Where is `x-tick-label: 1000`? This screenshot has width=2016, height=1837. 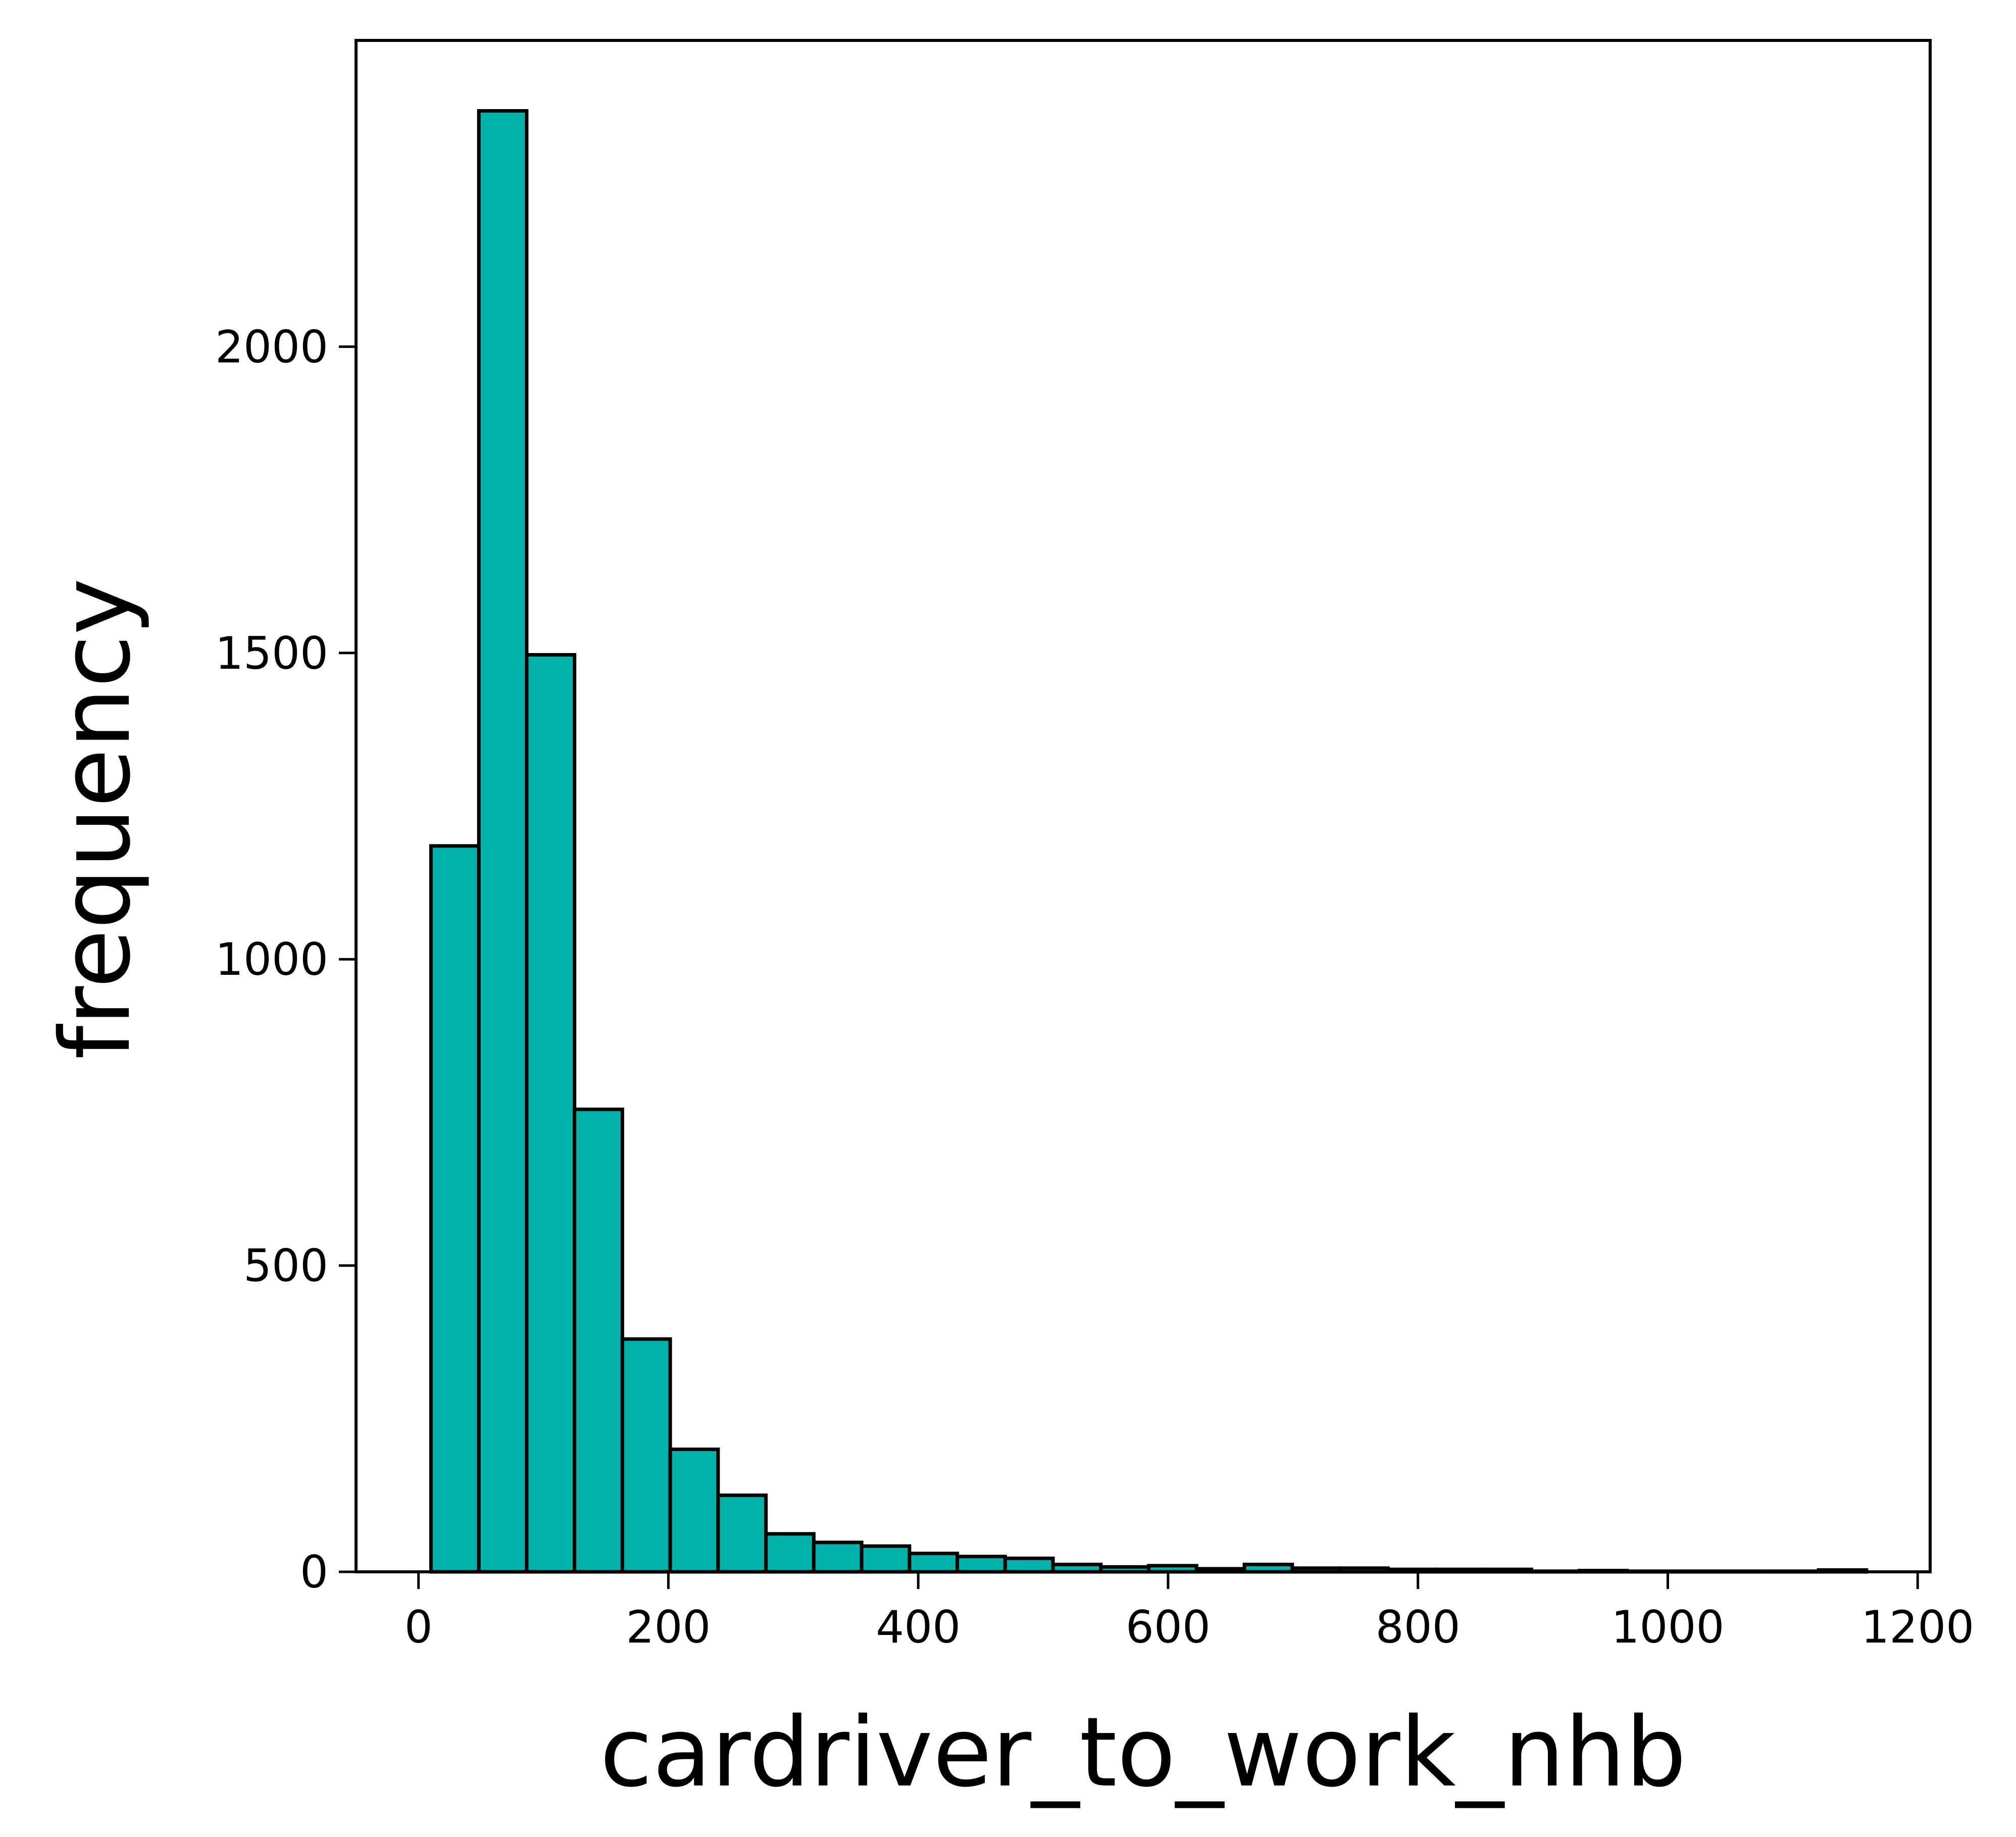 x-tick-label: 1000 is located at coordinates (1668, 1627).